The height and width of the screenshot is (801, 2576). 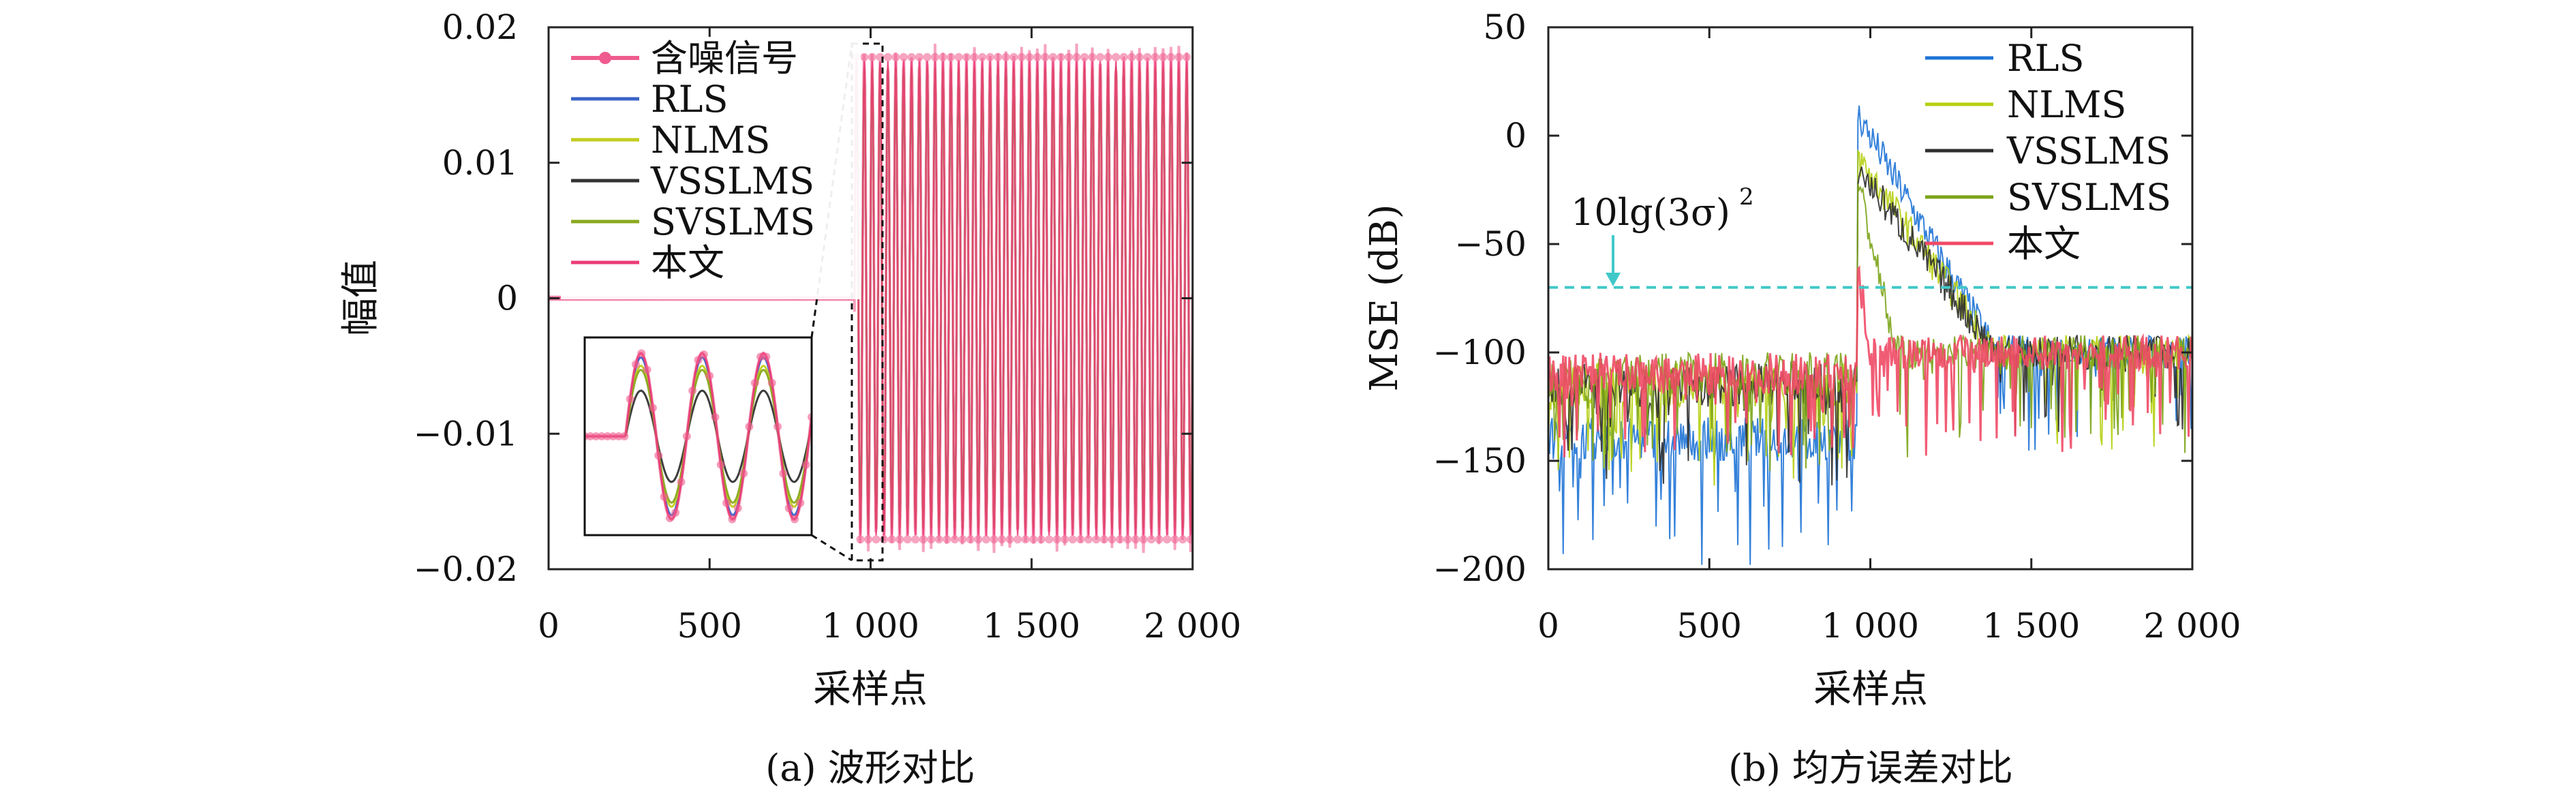 What do you see at coordinates (2003, 243) in the screenshot?
I see `legend-b-entry-ours: 本文` at bounding box center [2003, 243].